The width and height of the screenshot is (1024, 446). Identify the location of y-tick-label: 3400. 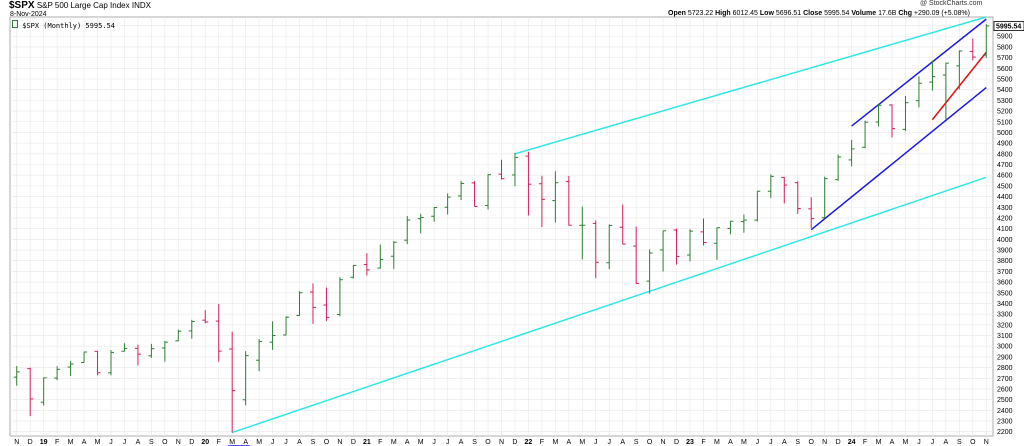
(1005, 304).